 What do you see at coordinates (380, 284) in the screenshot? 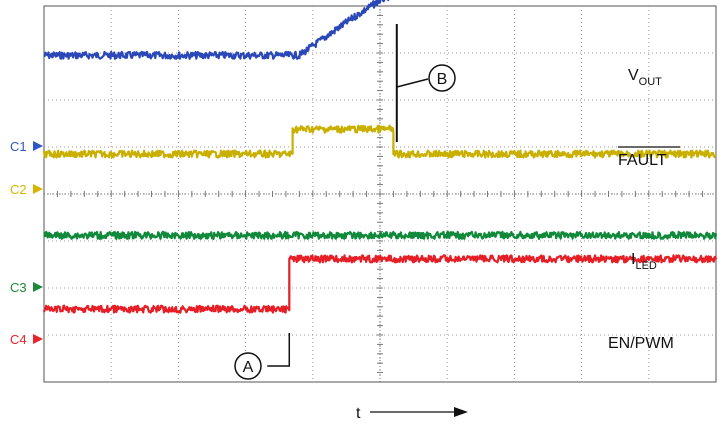
I see `trace-en-pwm` at bounding box center [380, 284].